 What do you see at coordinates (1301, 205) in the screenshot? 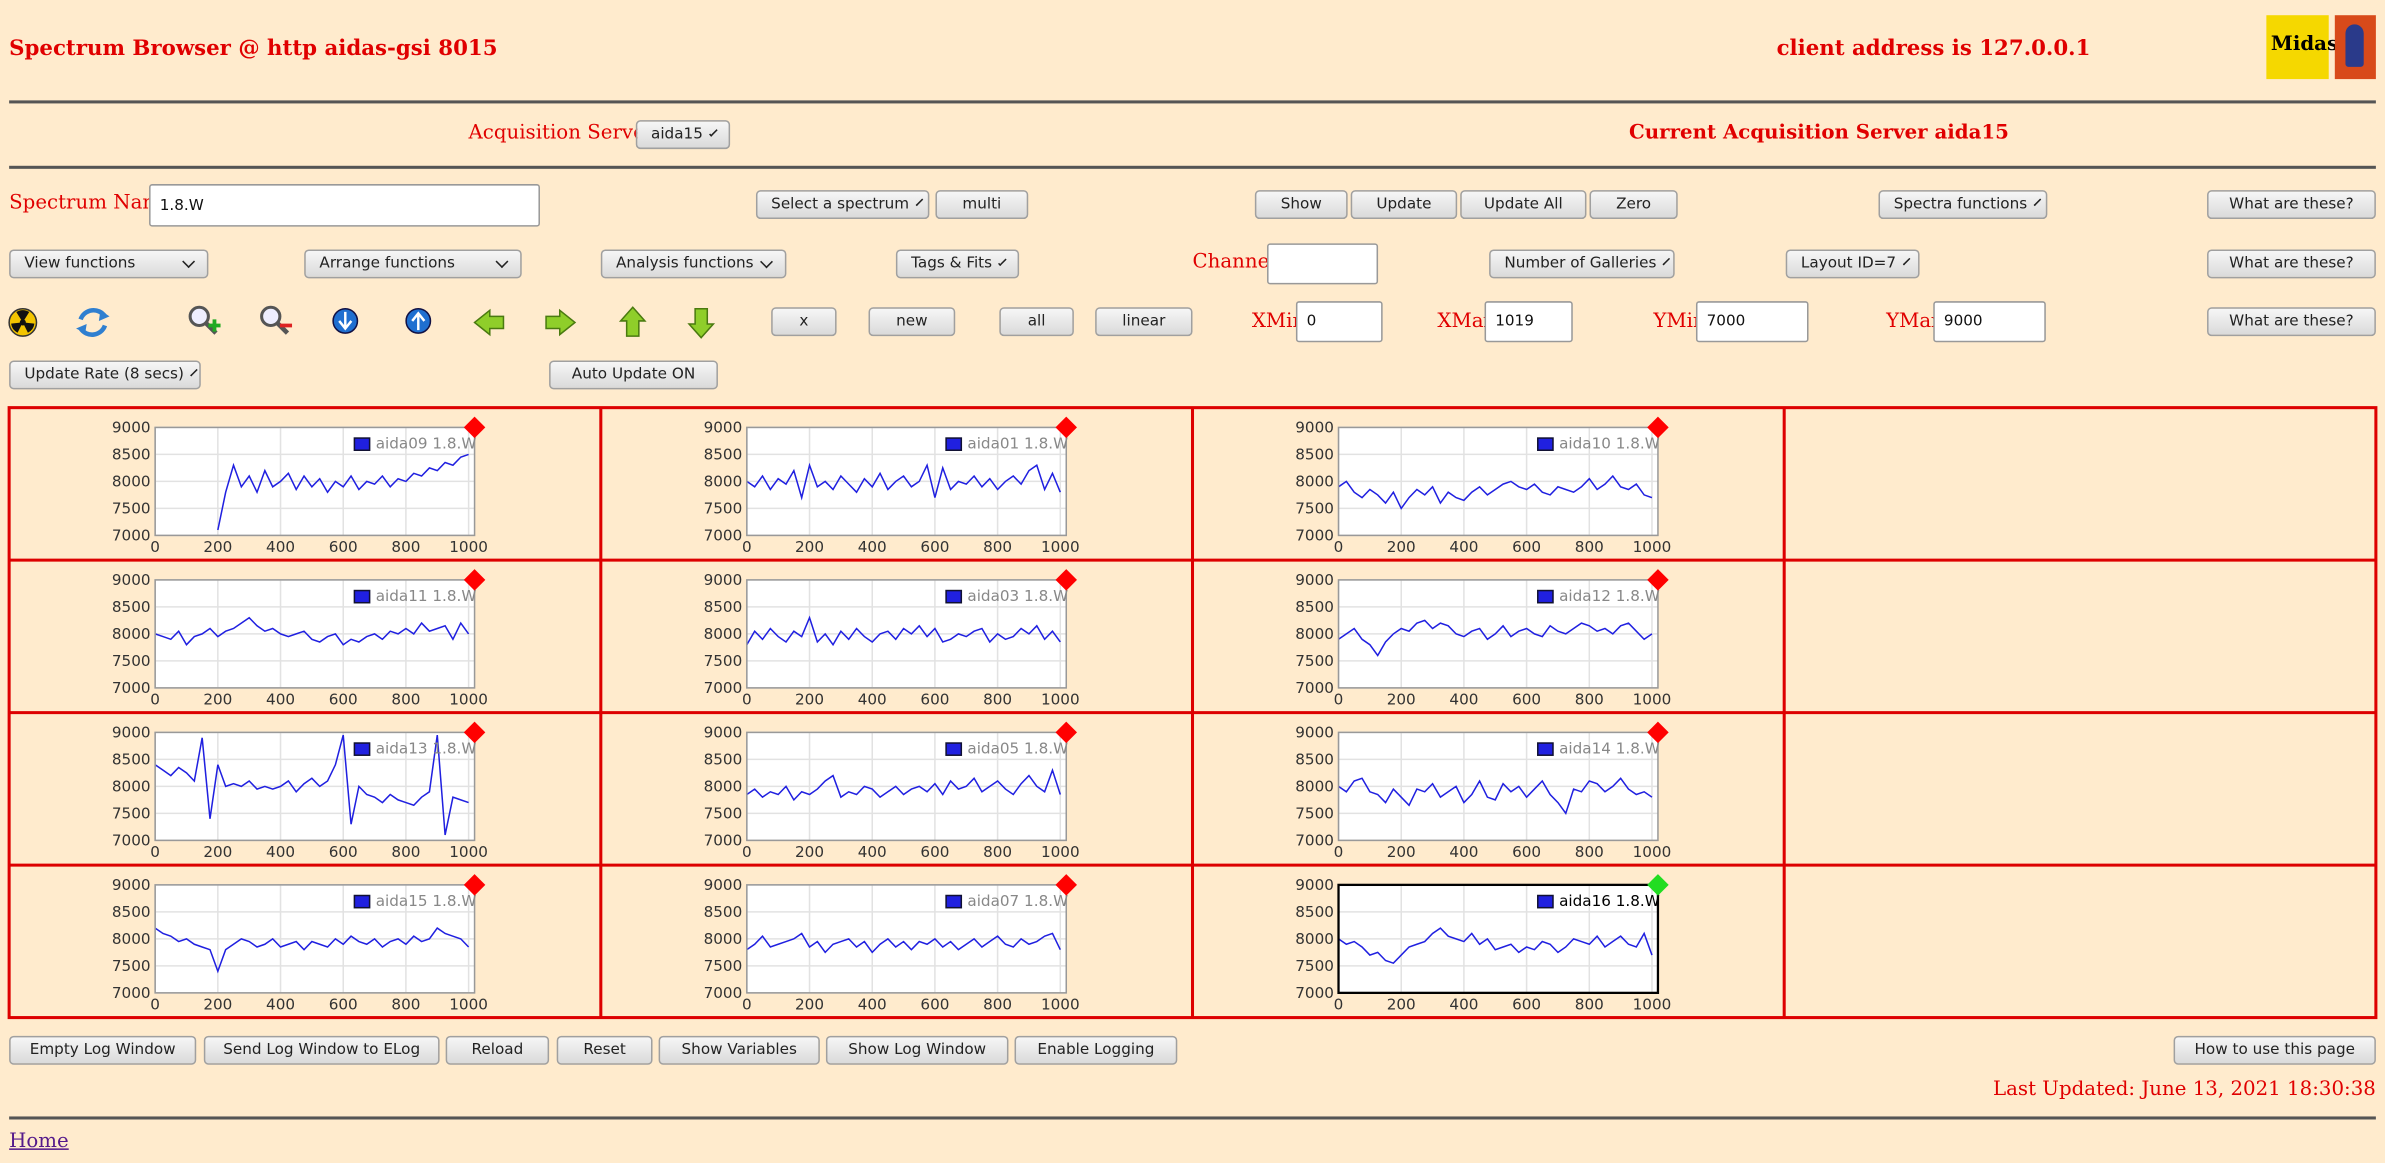
I see `show-button: Show` at bounding box center [1301, 205].